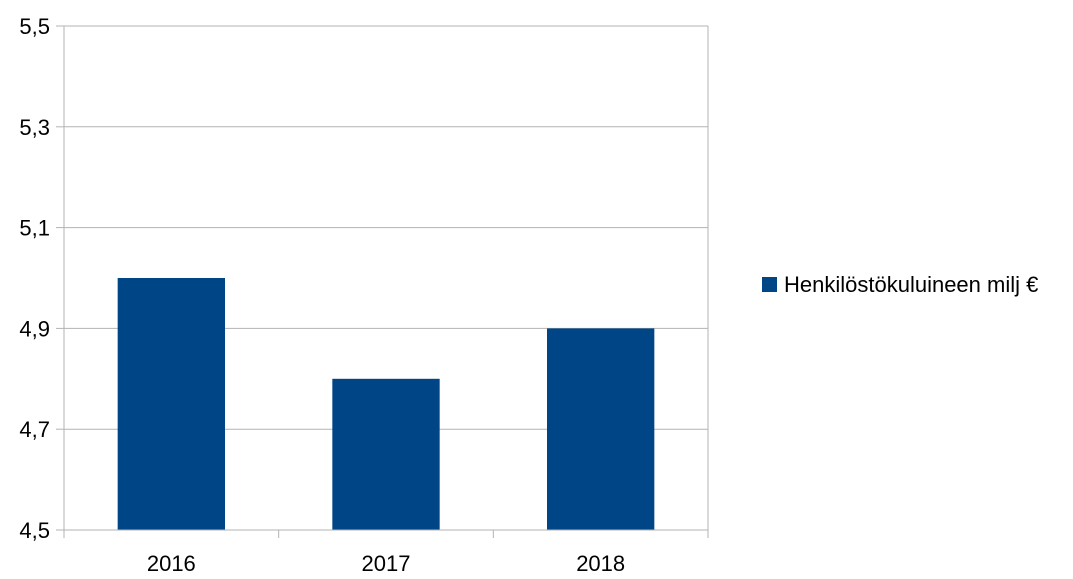 This screenshot has width=1073, height=579. What do you see at coordinates (34, 328) in the screenshot?
I see `y-tick-label: 4,9` at bounding box center [34, 328].